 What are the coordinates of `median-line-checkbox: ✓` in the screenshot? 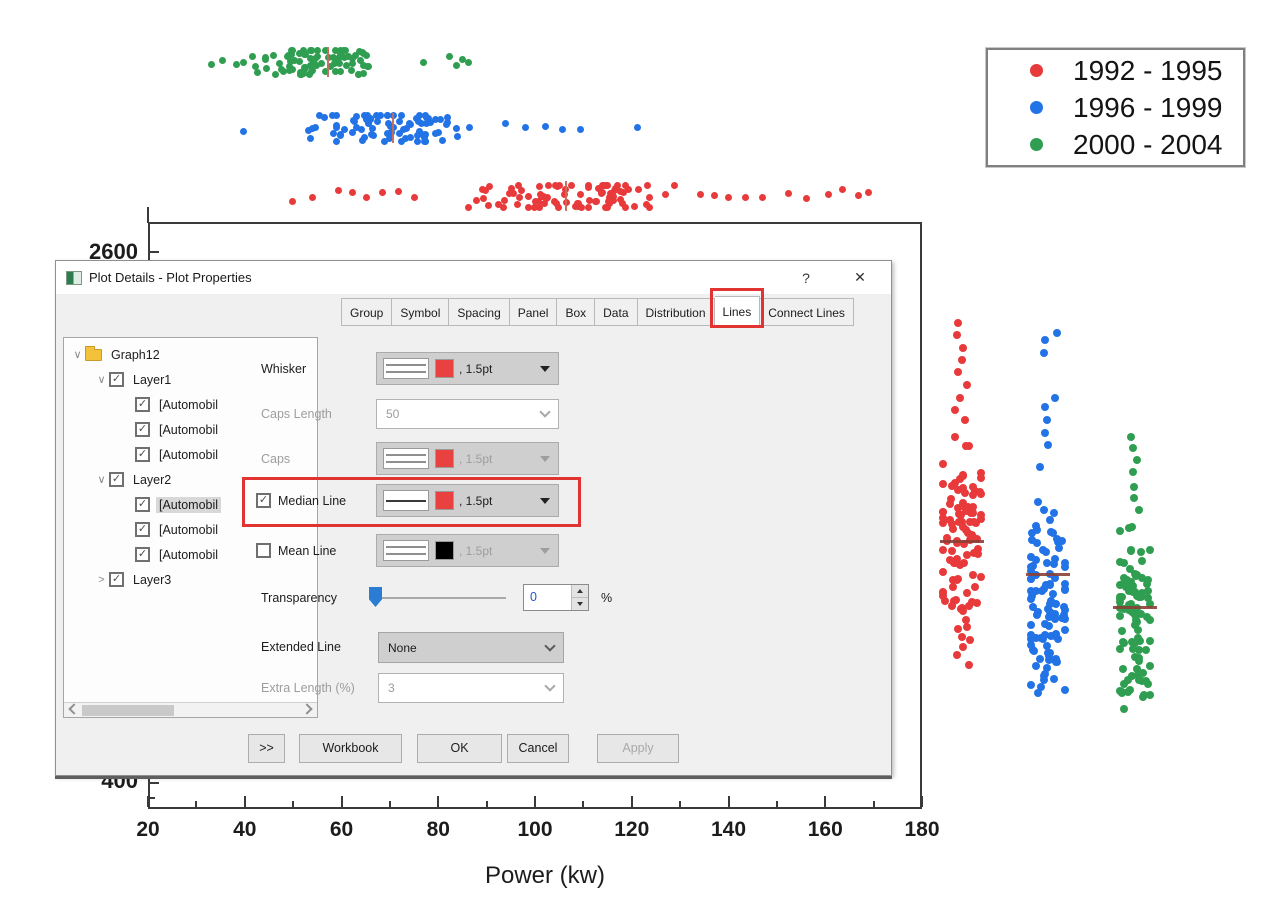 It's located at (263, 500).